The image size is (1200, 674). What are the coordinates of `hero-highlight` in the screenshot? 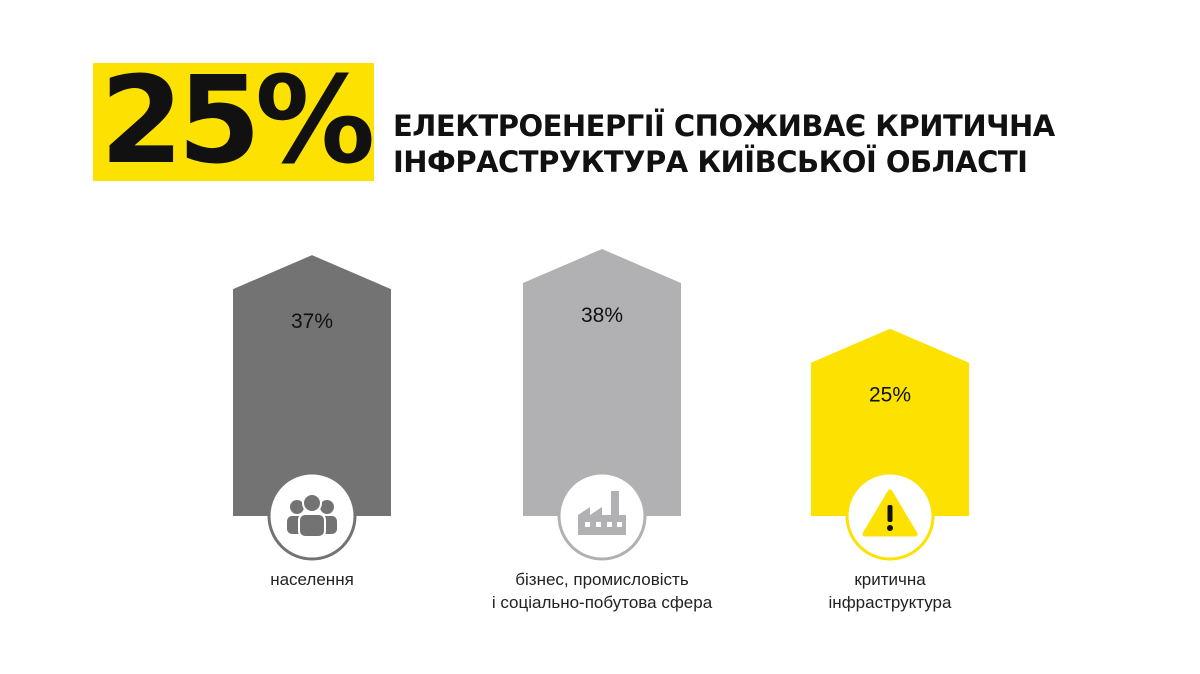 It's located at (233, 122).